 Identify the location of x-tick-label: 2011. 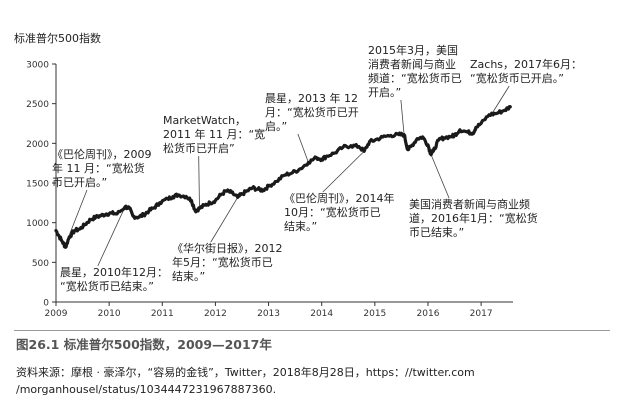
(162, 314).